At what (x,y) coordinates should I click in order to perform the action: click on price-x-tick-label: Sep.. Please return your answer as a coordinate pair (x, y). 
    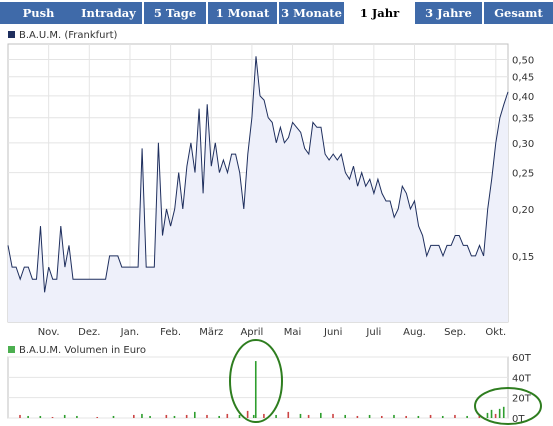
    Looking at the image, I should click on (455, 332).